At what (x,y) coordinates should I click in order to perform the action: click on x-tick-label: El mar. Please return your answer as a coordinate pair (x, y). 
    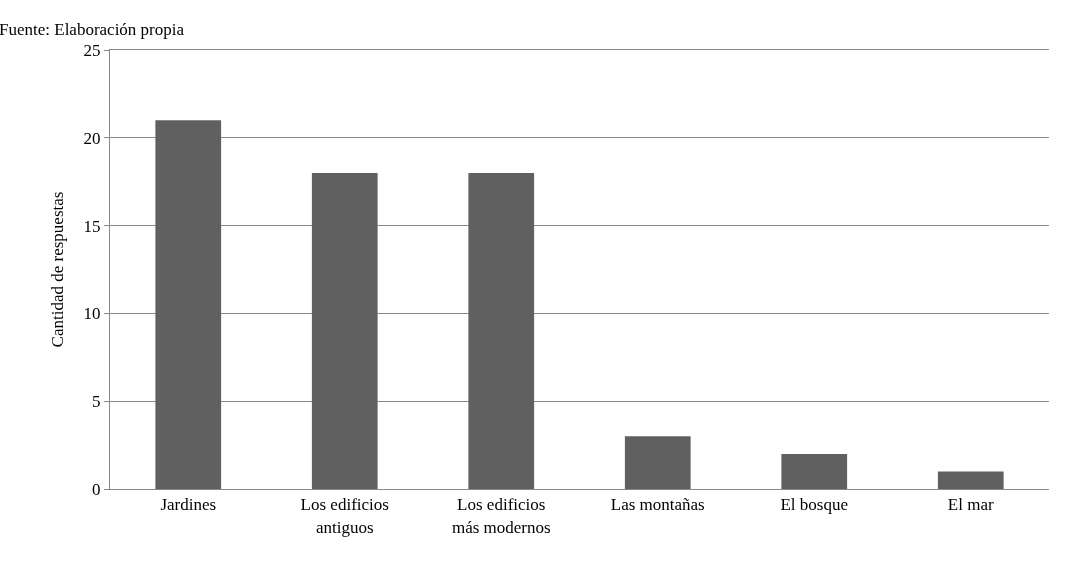
    Looking at the image, I should click on (970, 505).